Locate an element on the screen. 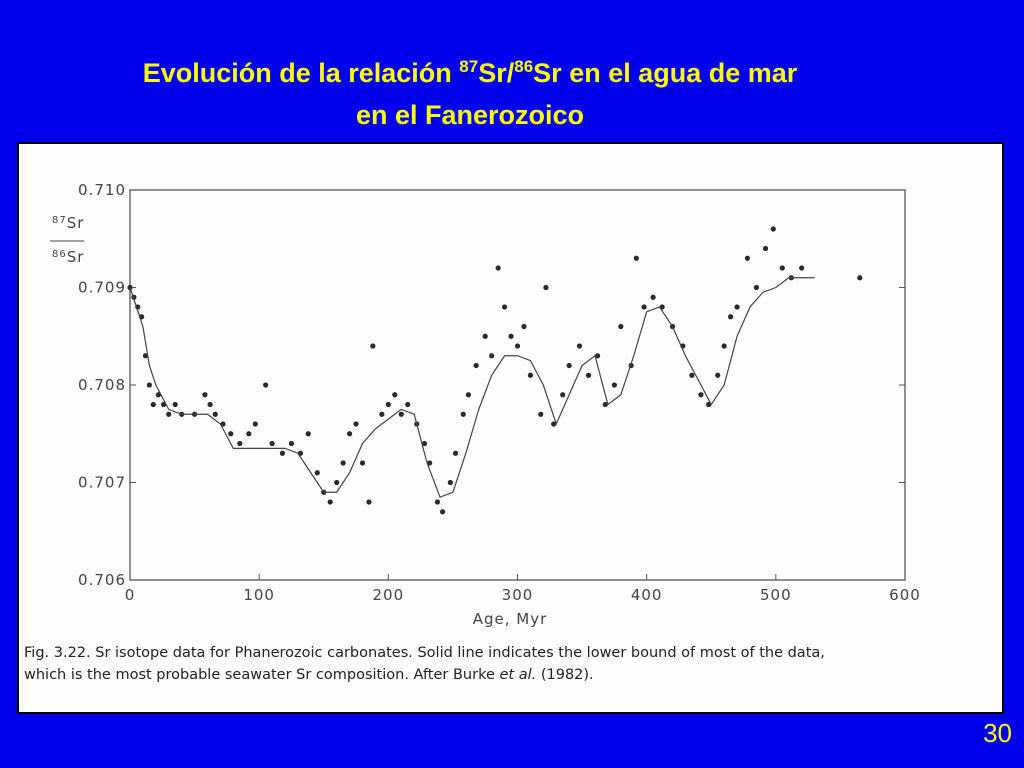 The image size is (1024, 768). x-tick-label: 600 is located at coordinates (905, 595).